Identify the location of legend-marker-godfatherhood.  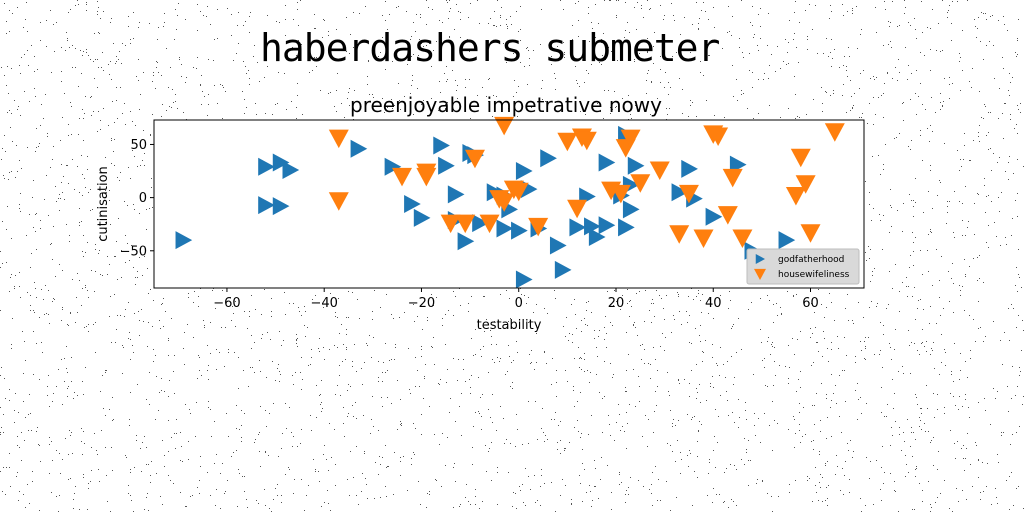
(760, 259).